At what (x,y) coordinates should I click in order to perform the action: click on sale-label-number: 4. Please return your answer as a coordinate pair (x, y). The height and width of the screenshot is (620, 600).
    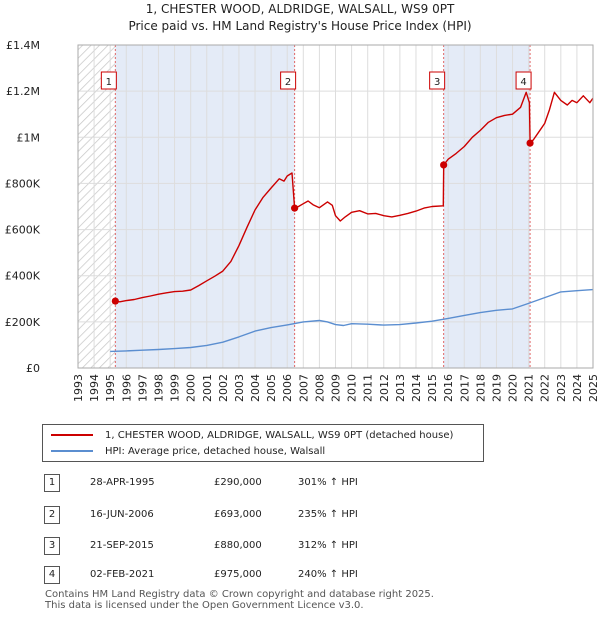
    Looking at the image, I should click on (523, 82).